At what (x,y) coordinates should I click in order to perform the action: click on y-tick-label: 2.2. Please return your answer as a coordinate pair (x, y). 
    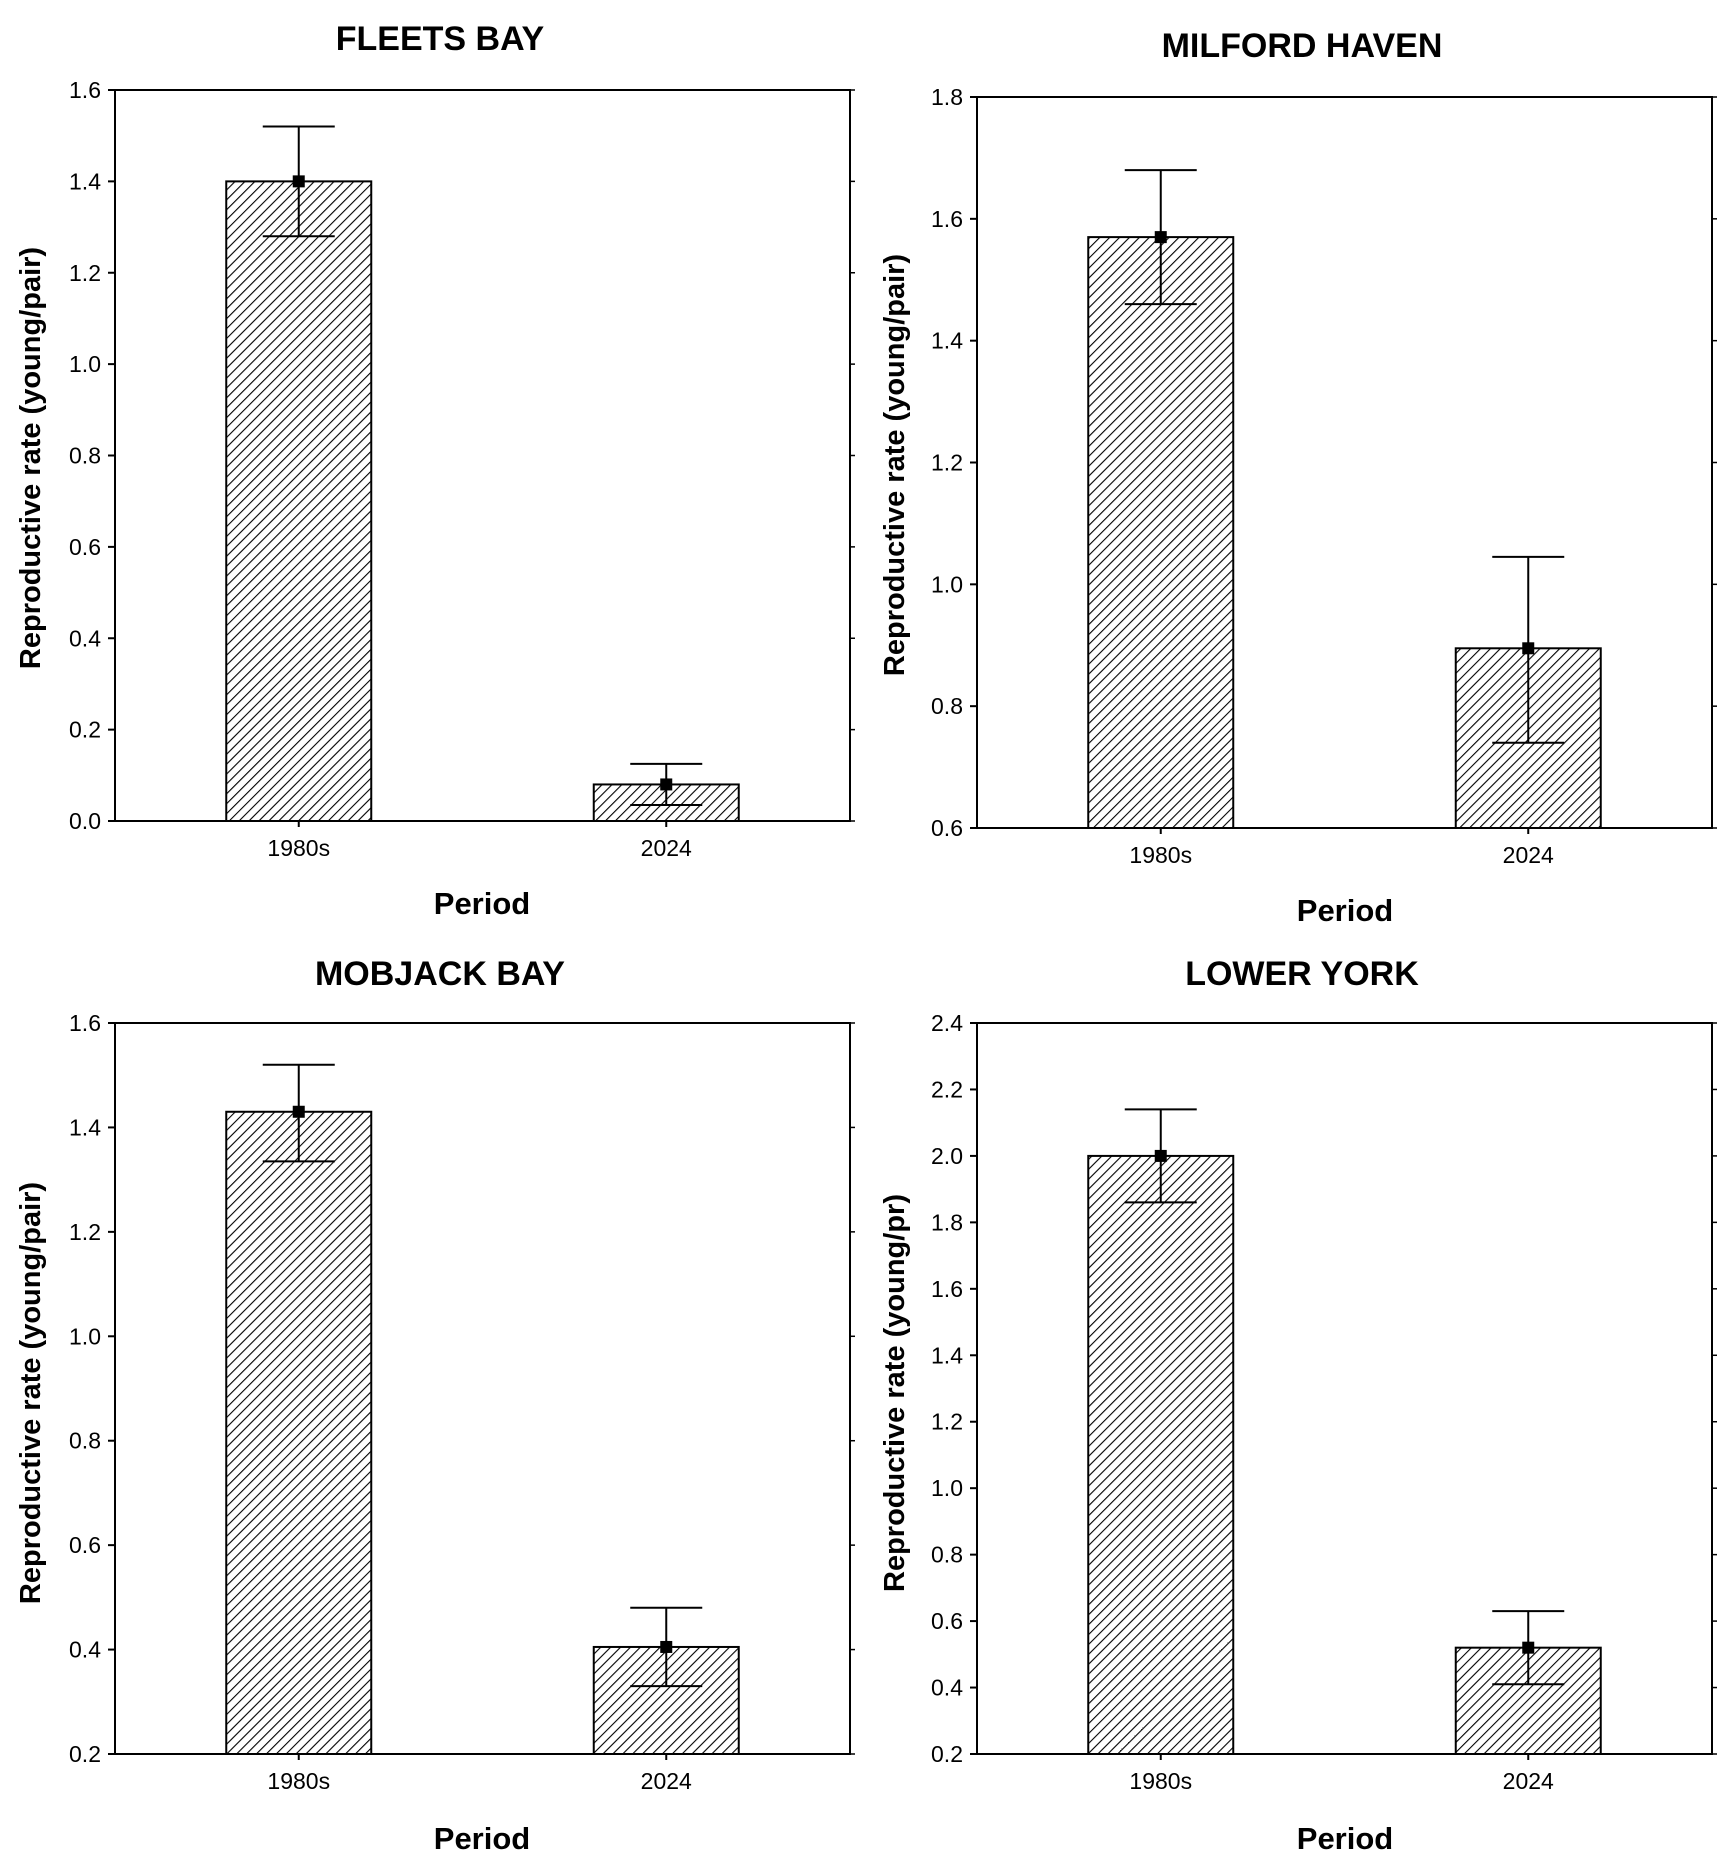
    Looking at the image, I should click on (947, 1089).